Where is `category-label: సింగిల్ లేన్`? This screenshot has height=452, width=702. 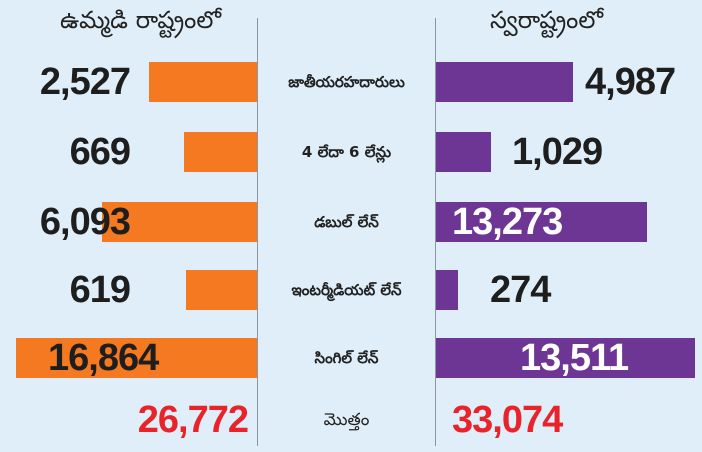
category-label: సింగిల్ లేన్ is located at coordinates (346, 358).